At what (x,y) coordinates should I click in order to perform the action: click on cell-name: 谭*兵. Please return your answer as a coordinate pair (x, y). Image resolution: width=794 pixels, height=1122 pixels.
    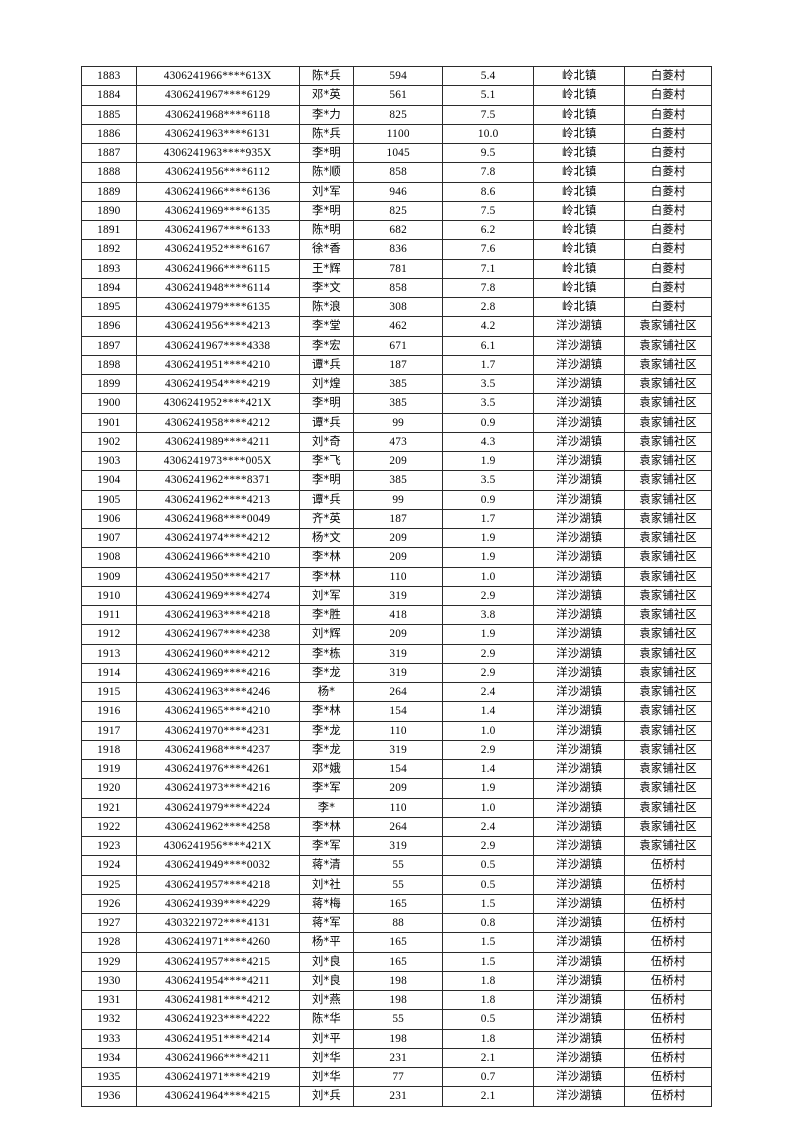
    Looking at the image, I should click on (326, 422).